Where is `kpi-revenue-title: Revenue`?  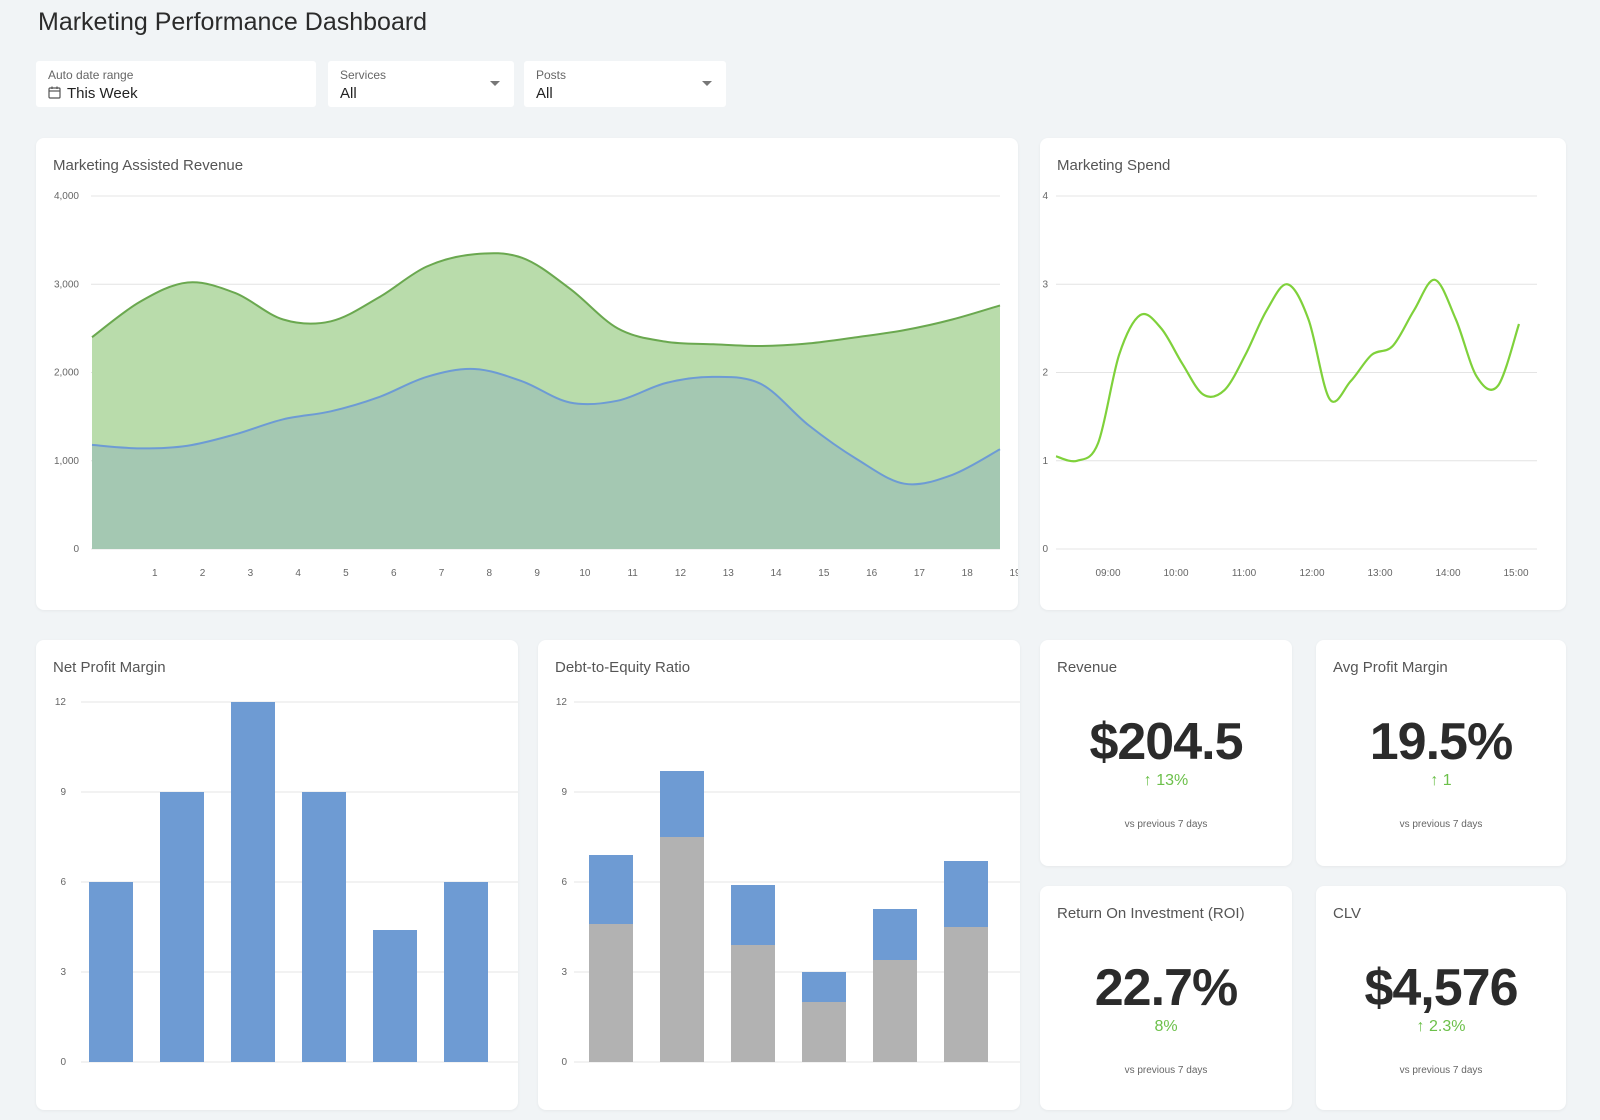
kpi-revenue-title: Revenue is located at coordinates (1087, 667).